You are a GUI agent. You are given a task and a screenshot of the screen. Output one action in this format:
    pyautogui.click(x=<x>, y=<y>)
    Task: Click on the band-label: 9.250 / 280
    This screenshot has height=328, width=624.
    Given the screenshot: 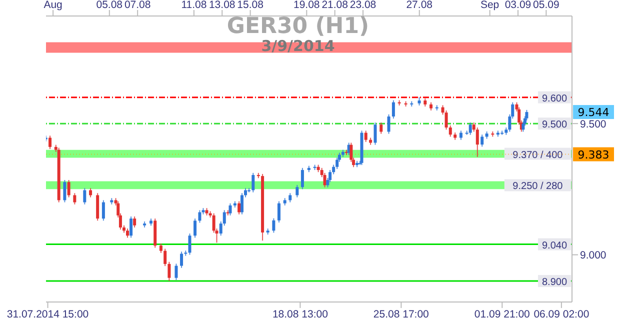 What is the action you would take?
    pyautogui.click(x=538, y=186)
    